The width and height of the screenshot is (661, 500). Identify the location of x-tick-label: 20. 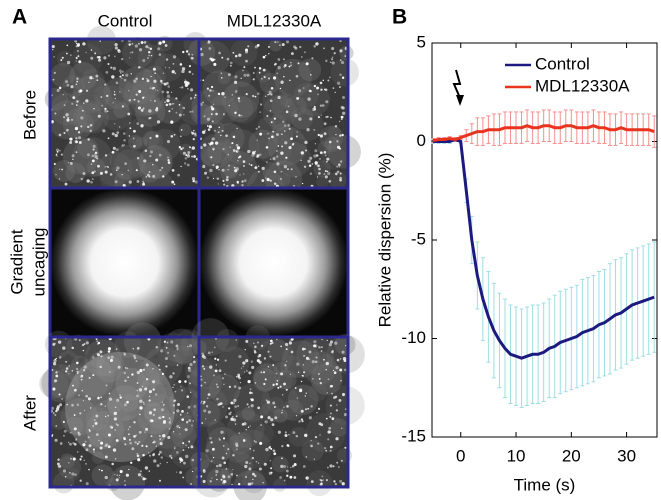
(571, 455).